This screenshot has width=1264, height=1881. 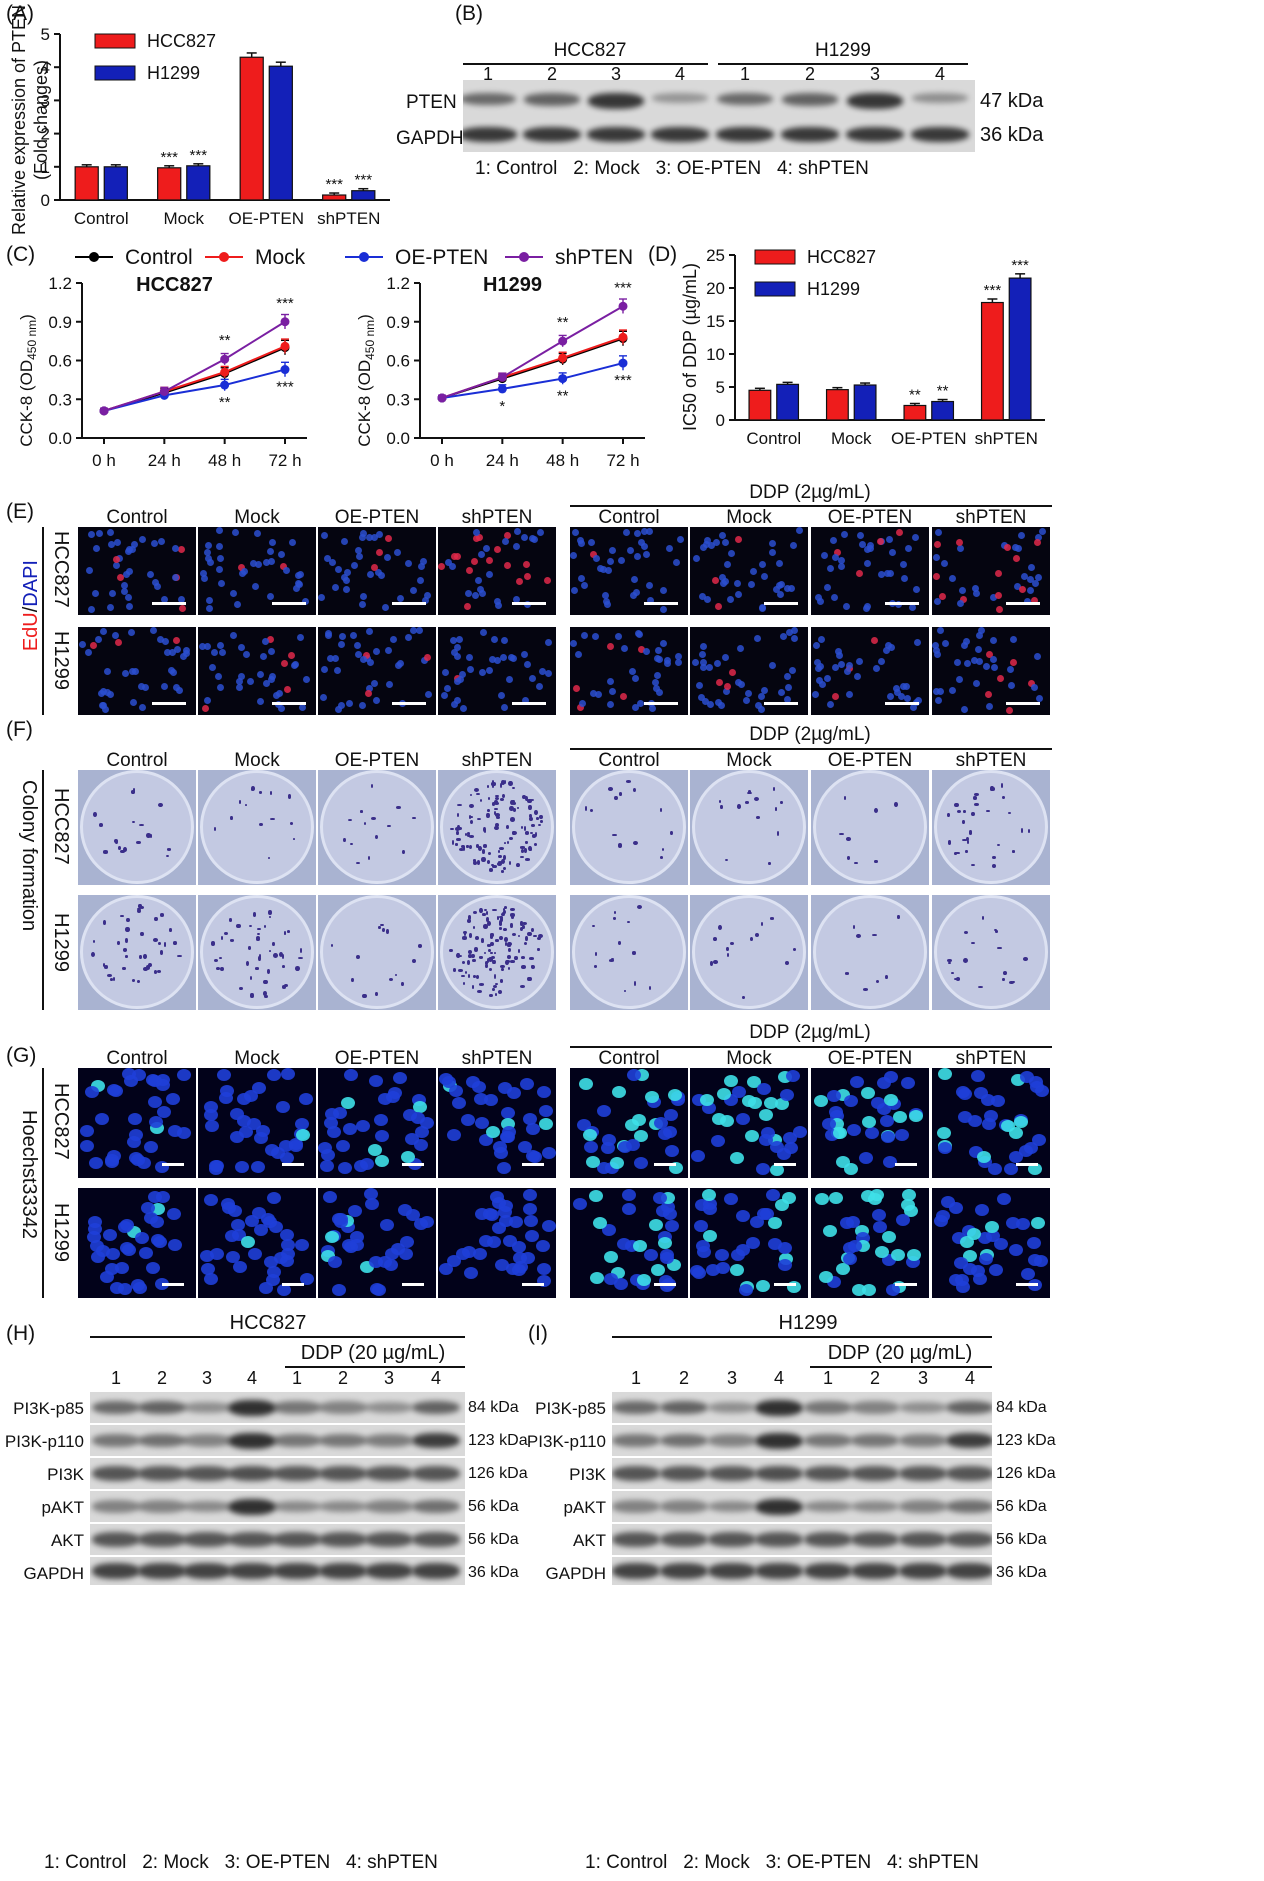 I want to click on scale-bar, so click(x=785, y=1164).